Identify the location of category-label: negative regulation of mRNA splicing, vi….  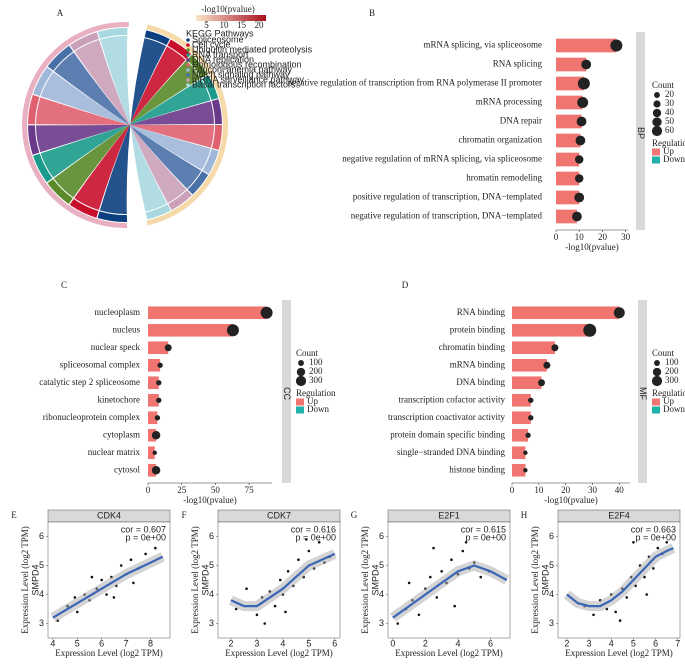
(442, 159).